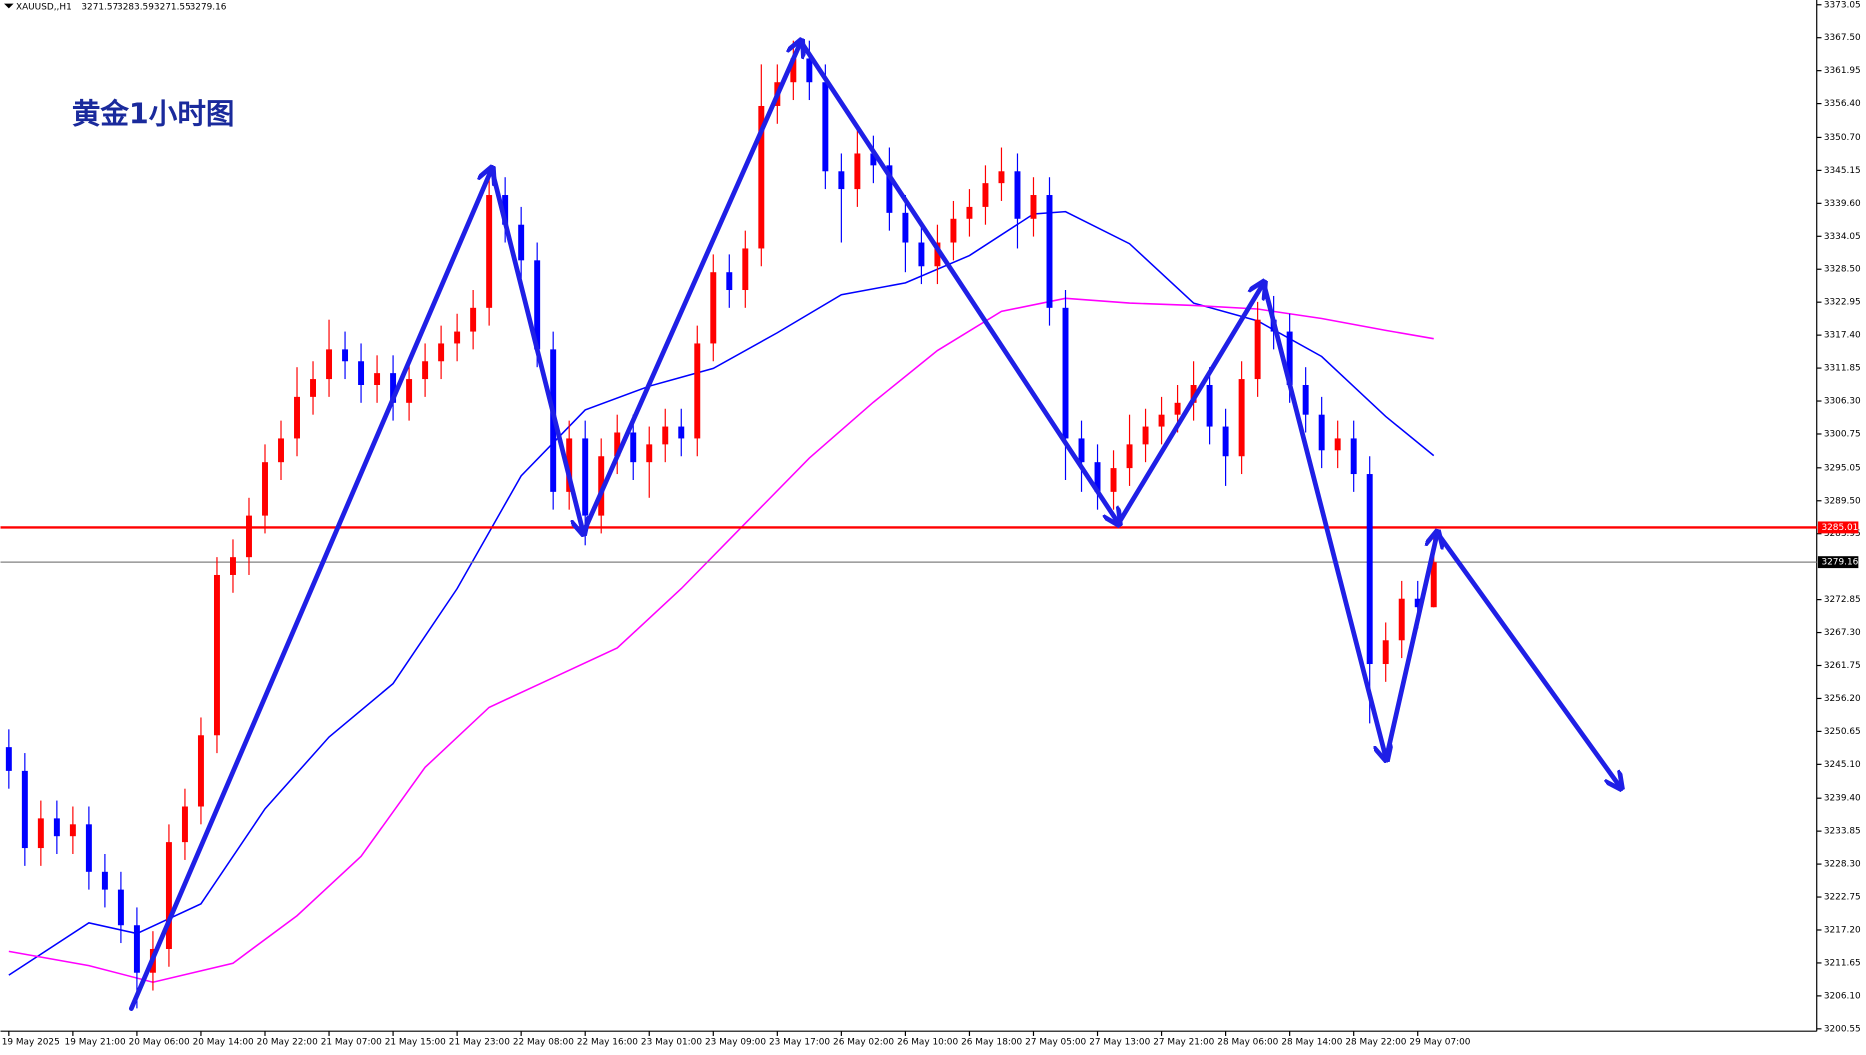 Image resolution: width=1866 pixels, height=1055 pixels. What do you see at coordinates (479, 1042) in the screenshot?
I see `x-tick-label: 21 May 23:00` at bounding box center [479, 1042].